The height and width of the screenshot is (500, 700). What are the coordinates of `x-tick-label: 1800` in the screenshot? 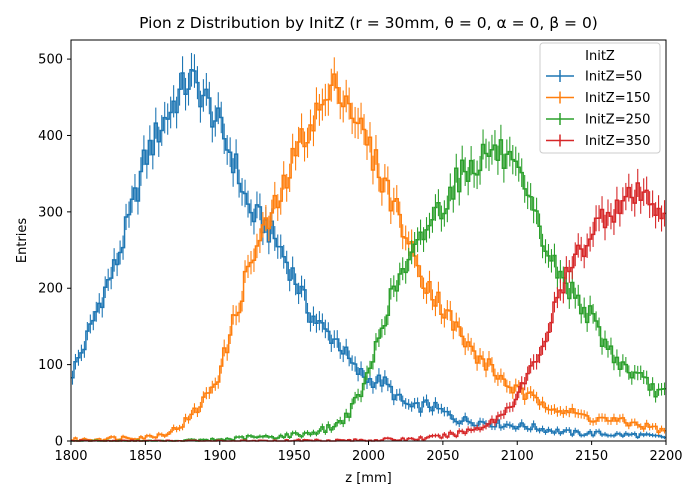 It's located at (70, 456).